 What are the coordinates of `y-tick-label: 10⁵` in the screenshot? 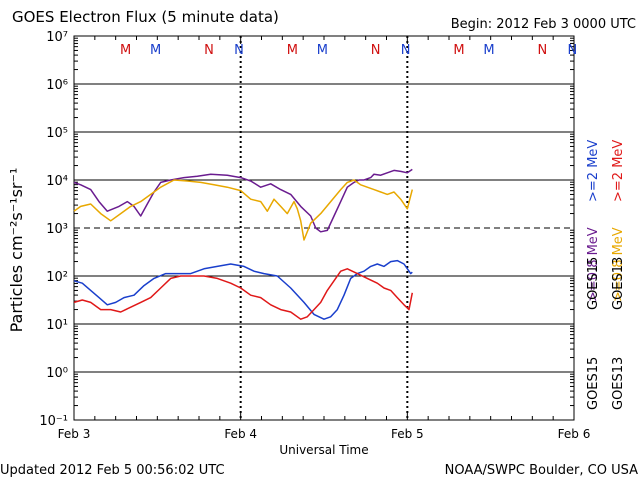 It's located at (57, 133).